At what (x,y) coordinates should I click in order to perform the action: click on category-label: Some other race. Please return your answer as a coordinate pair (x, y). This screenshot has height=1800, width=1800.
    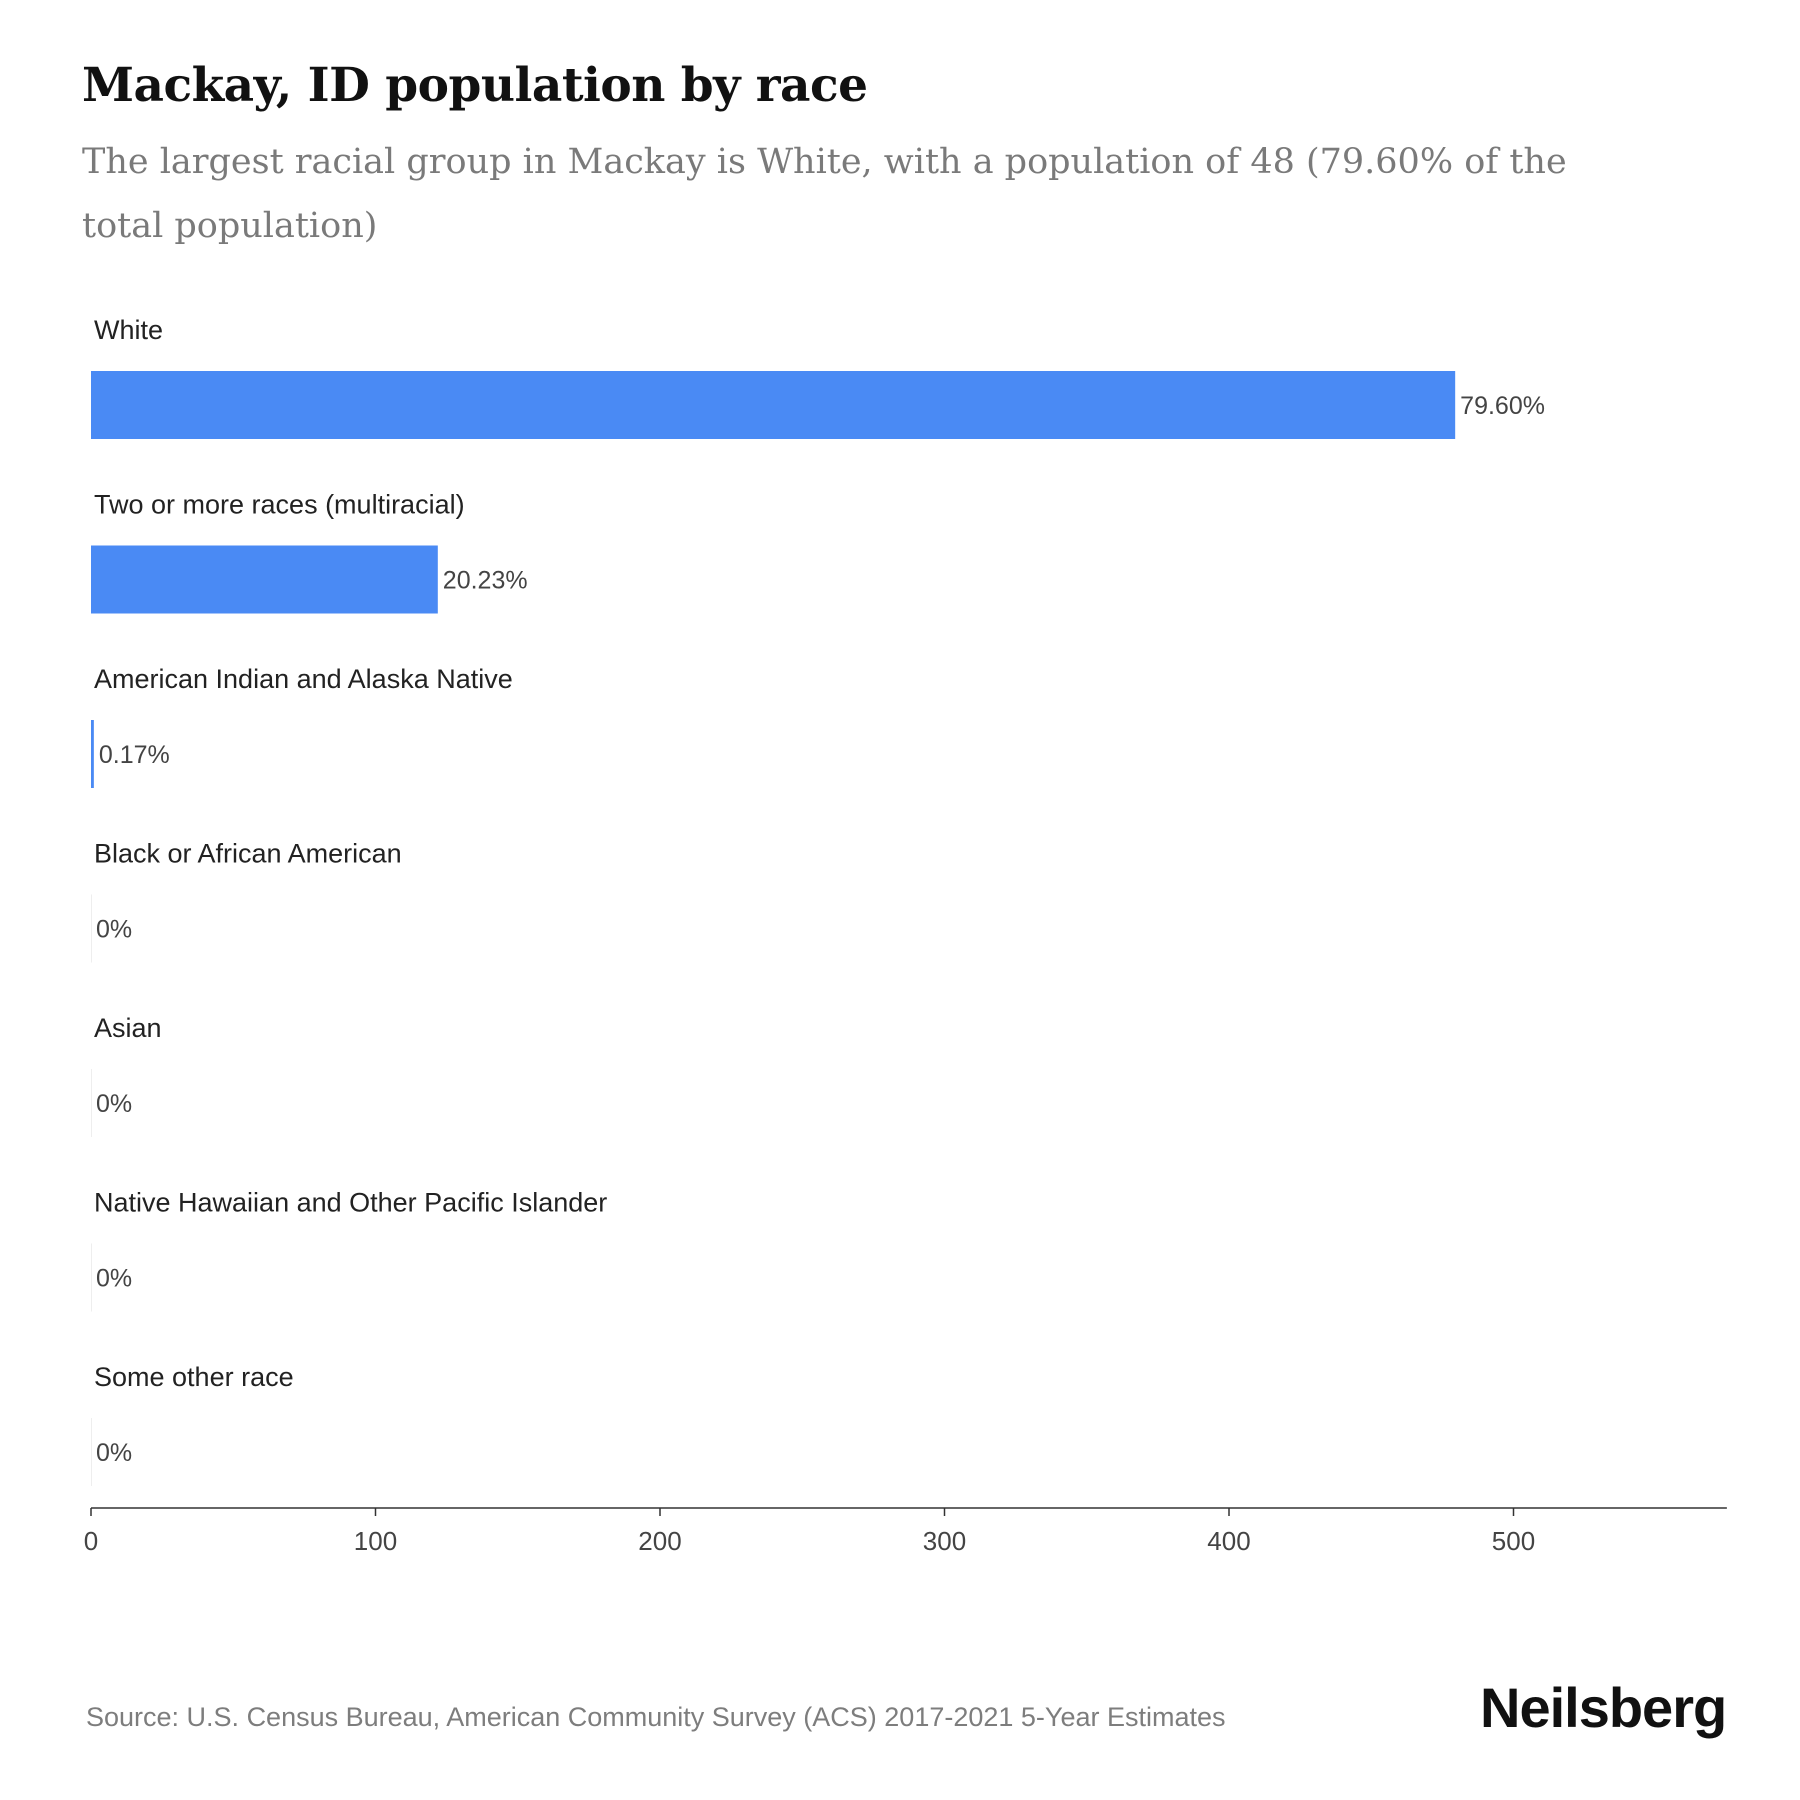
    Looking at the image, I should click on (194, 1377).